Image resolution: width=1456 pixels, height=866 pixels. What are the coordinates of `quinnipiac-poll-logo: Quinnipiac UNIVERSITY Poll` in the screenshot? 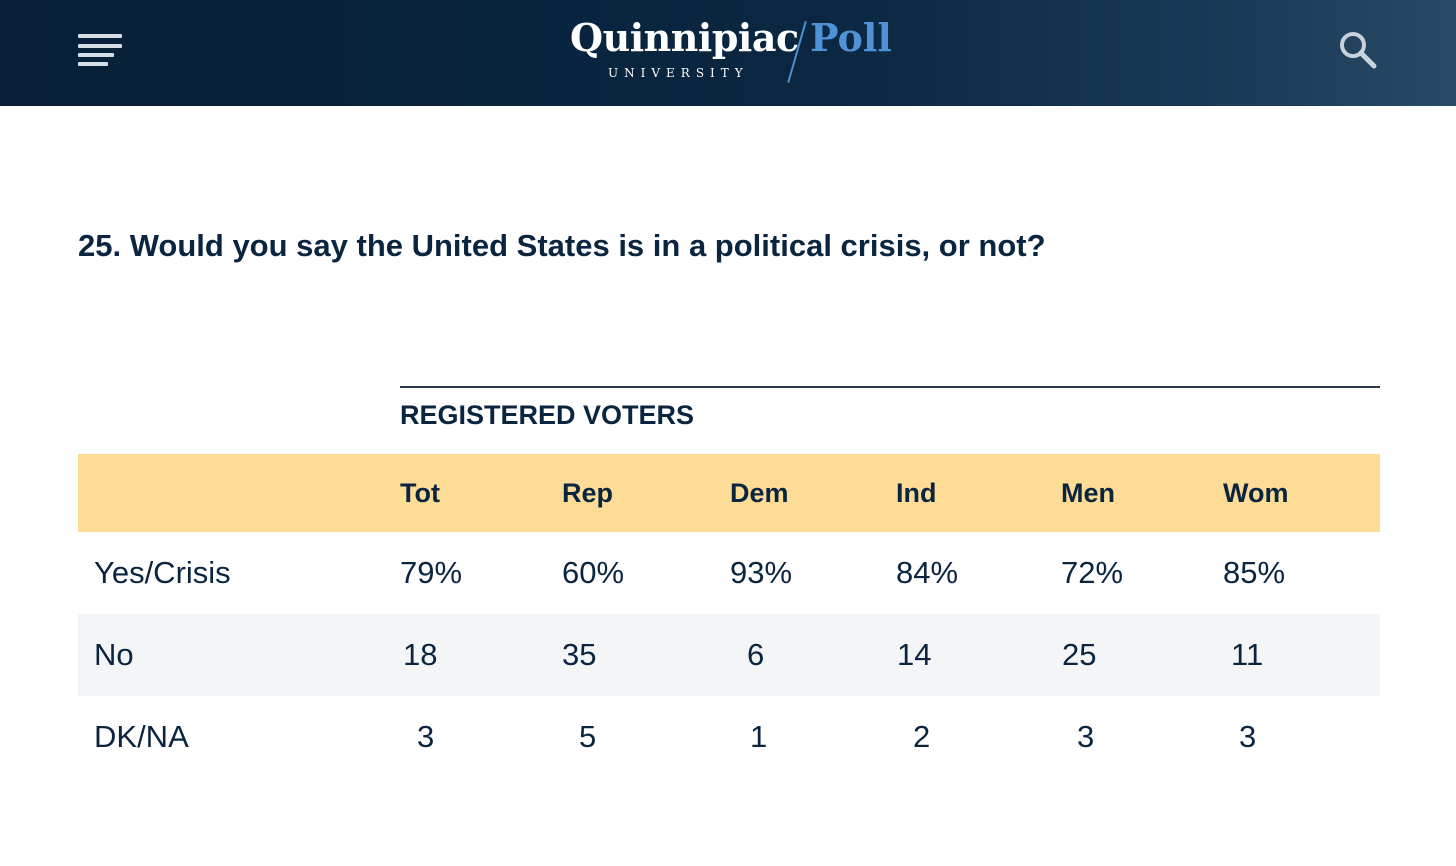 It's located at (735, 50).